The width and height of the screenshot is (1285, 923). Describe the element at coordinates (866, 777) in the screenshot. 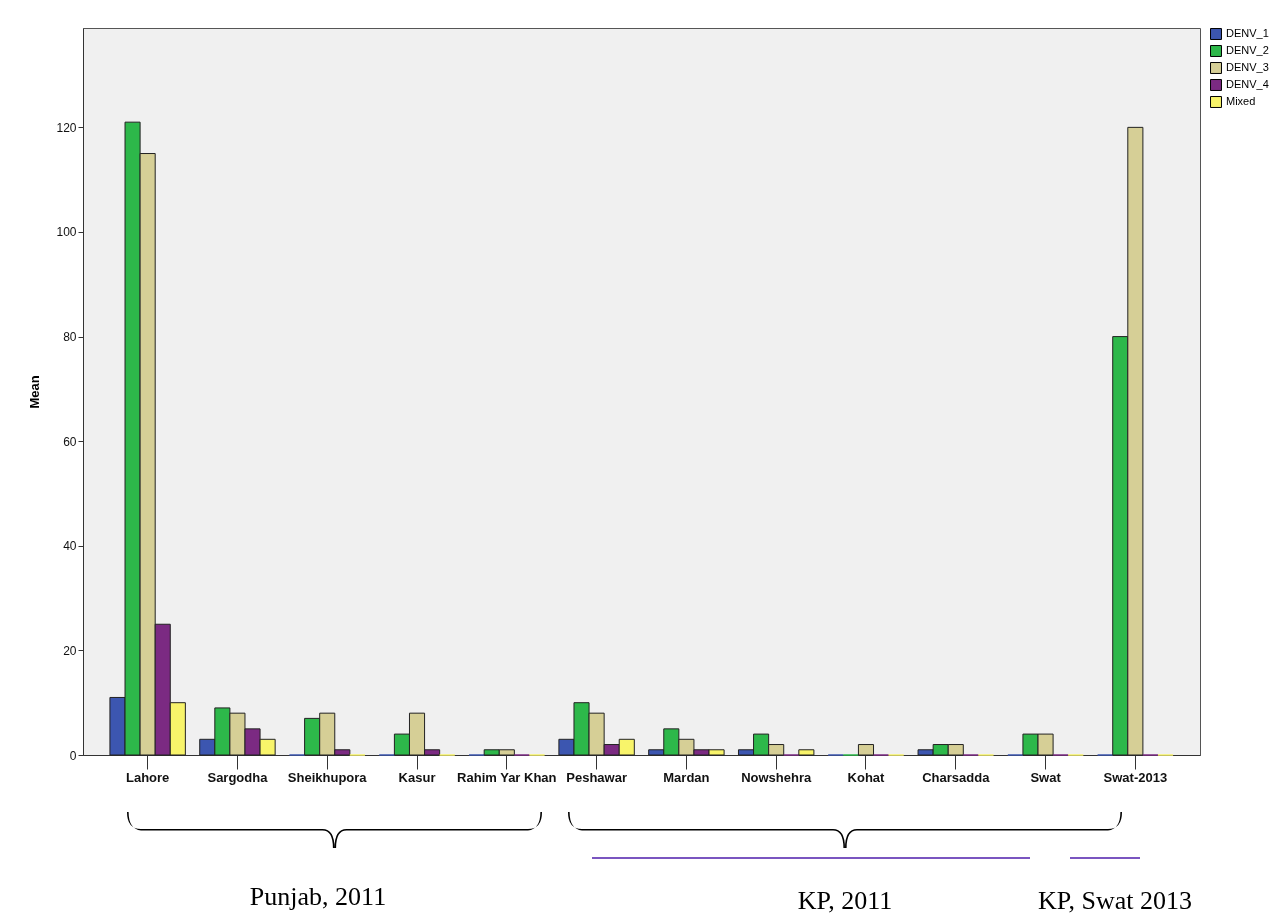

I see `x-tick-label: Kohat` at that location.